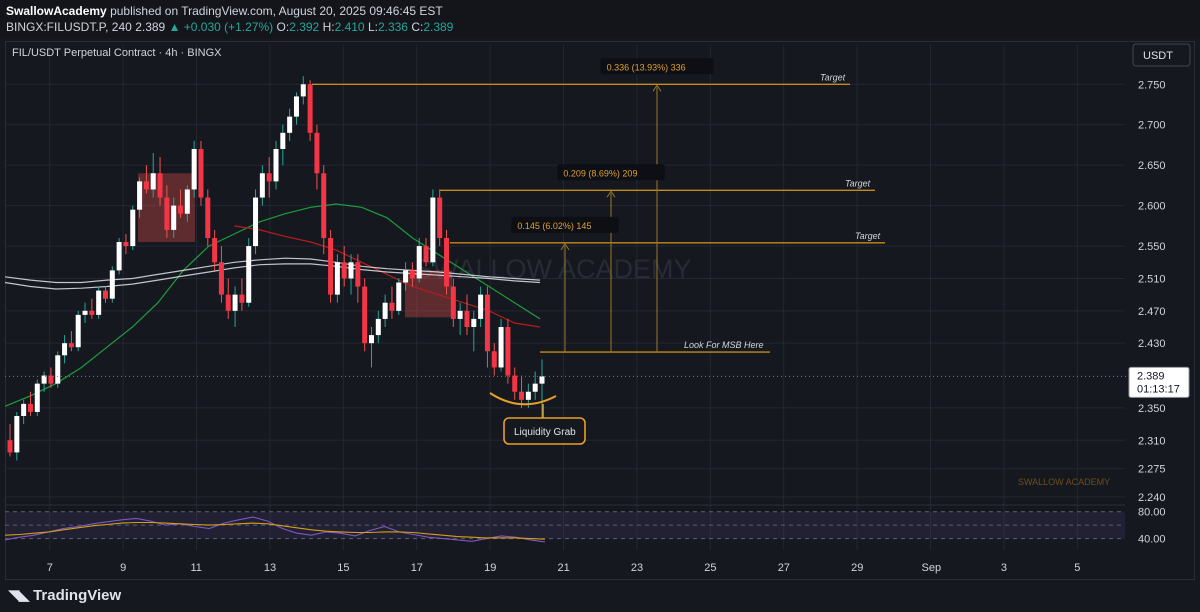  I want to click on price-axis-label: 2.700, so click(1152, 126).